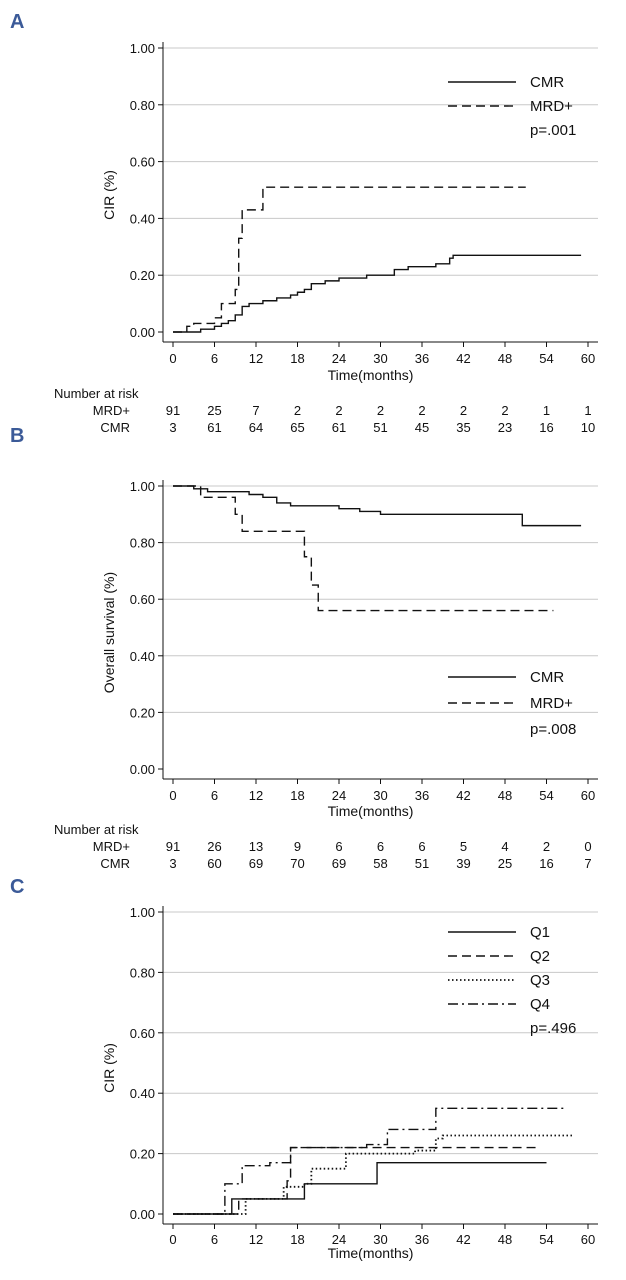 This screenshot has width=626, height=1280. I want to click on series-line-q3, so click(374, 1174).